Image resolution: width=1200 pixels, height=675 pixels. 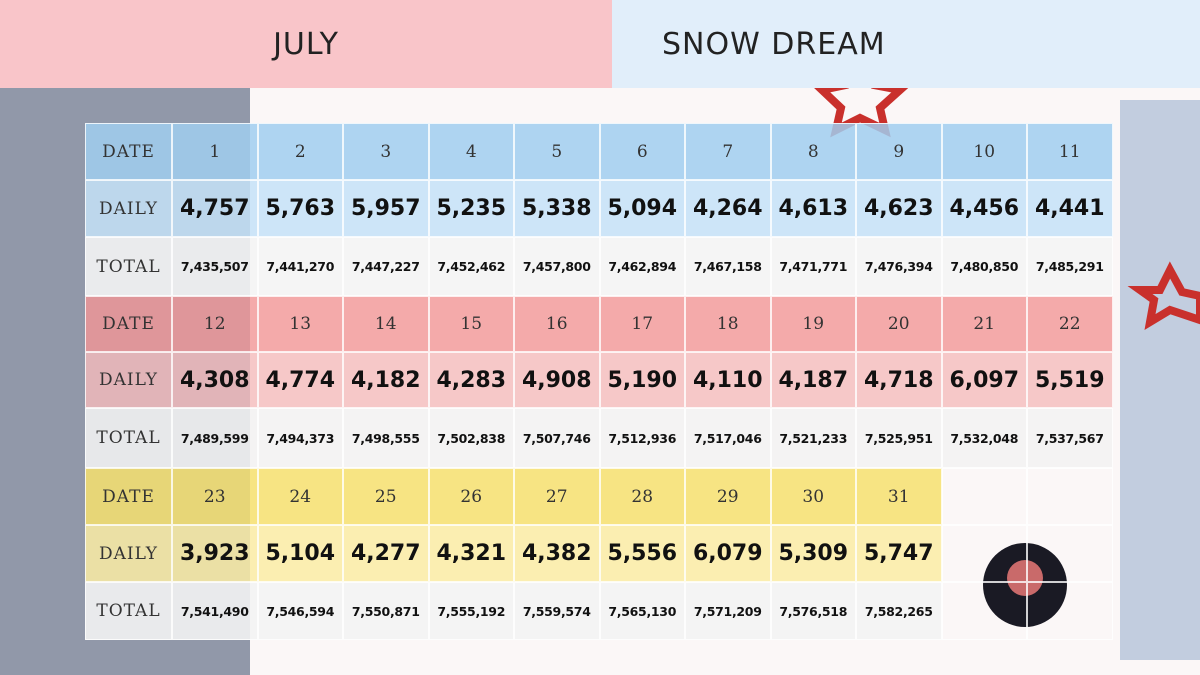 I want to click on daily-cell: 4,456, so click(x=984, y=208).